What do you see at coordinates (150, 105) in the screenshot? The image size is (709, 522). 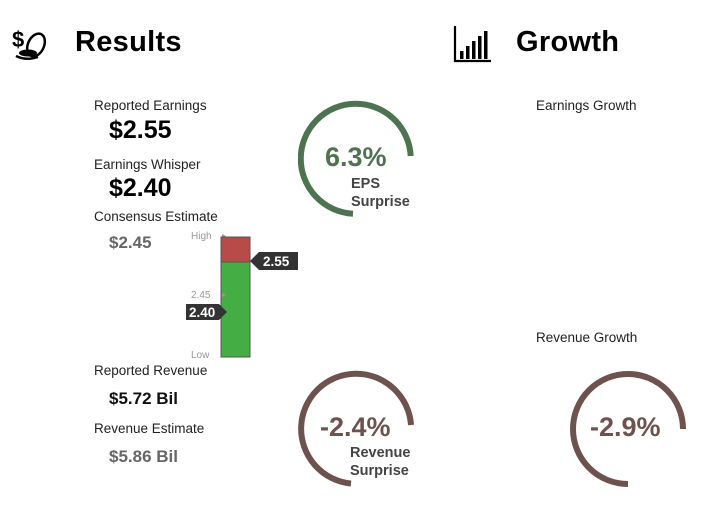 I see `reported-earnings-label: Reported Earnings` at bounding box center [150, 105].